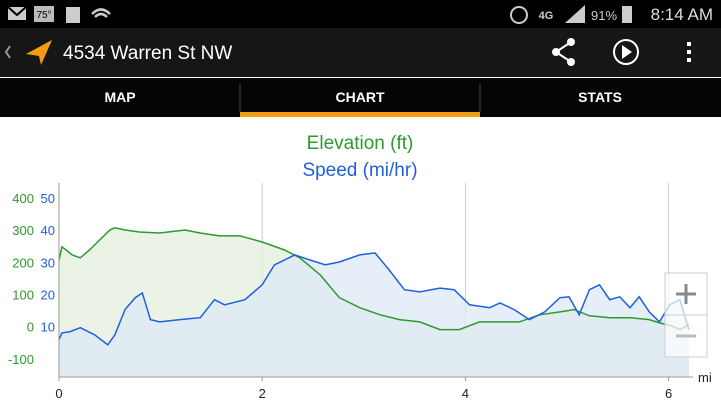 The height and width of the screenshot is (411, 721). I want to click on weather-icon, so click(44, 14).